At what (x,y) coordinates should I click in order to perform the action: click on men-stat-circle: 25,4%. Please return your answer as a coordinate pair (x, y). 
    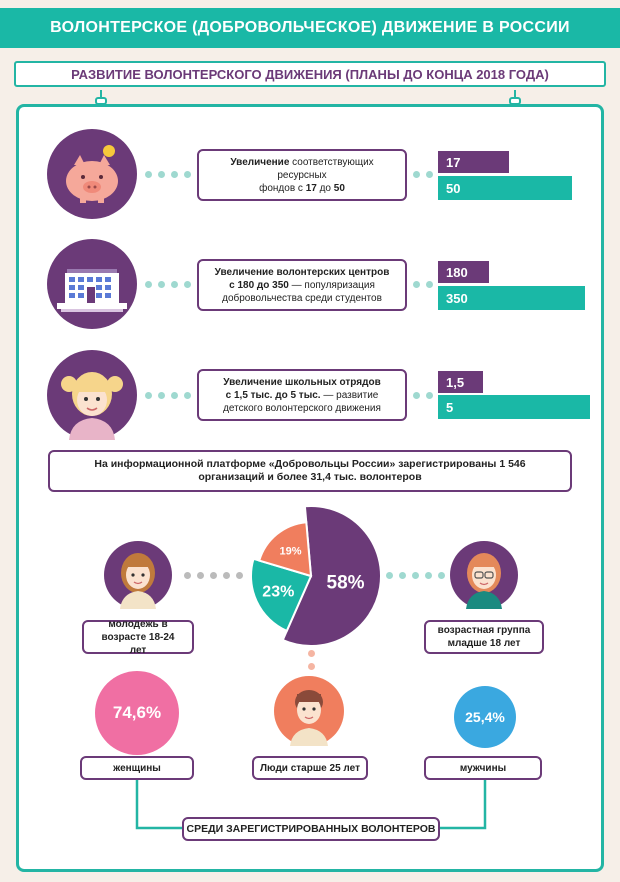
    Looking at the image, I should click on (485, 717).